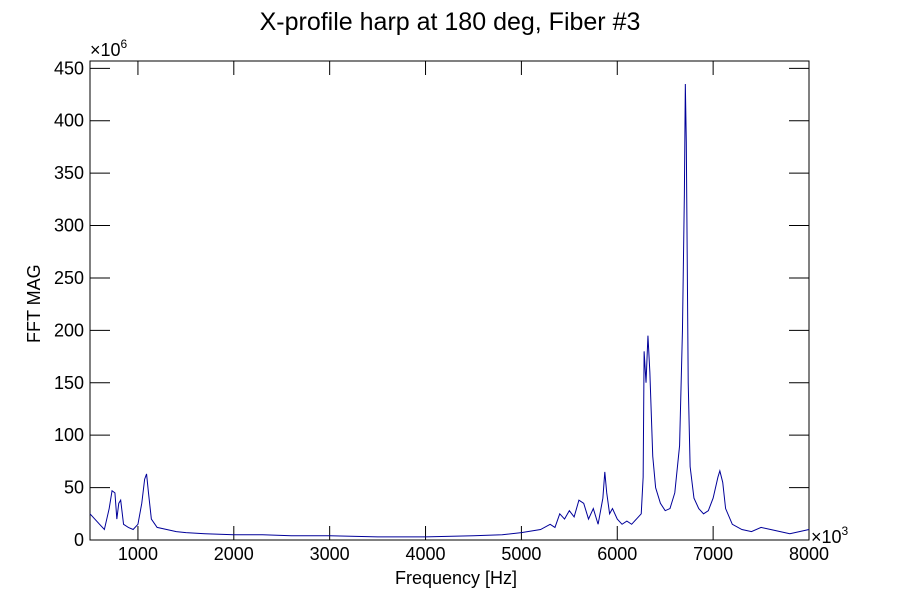 The image size is (900, 600). Describe the element at coordinates (330, 554) in the screenshot. I see `x-tick-label: 3000` at that location.